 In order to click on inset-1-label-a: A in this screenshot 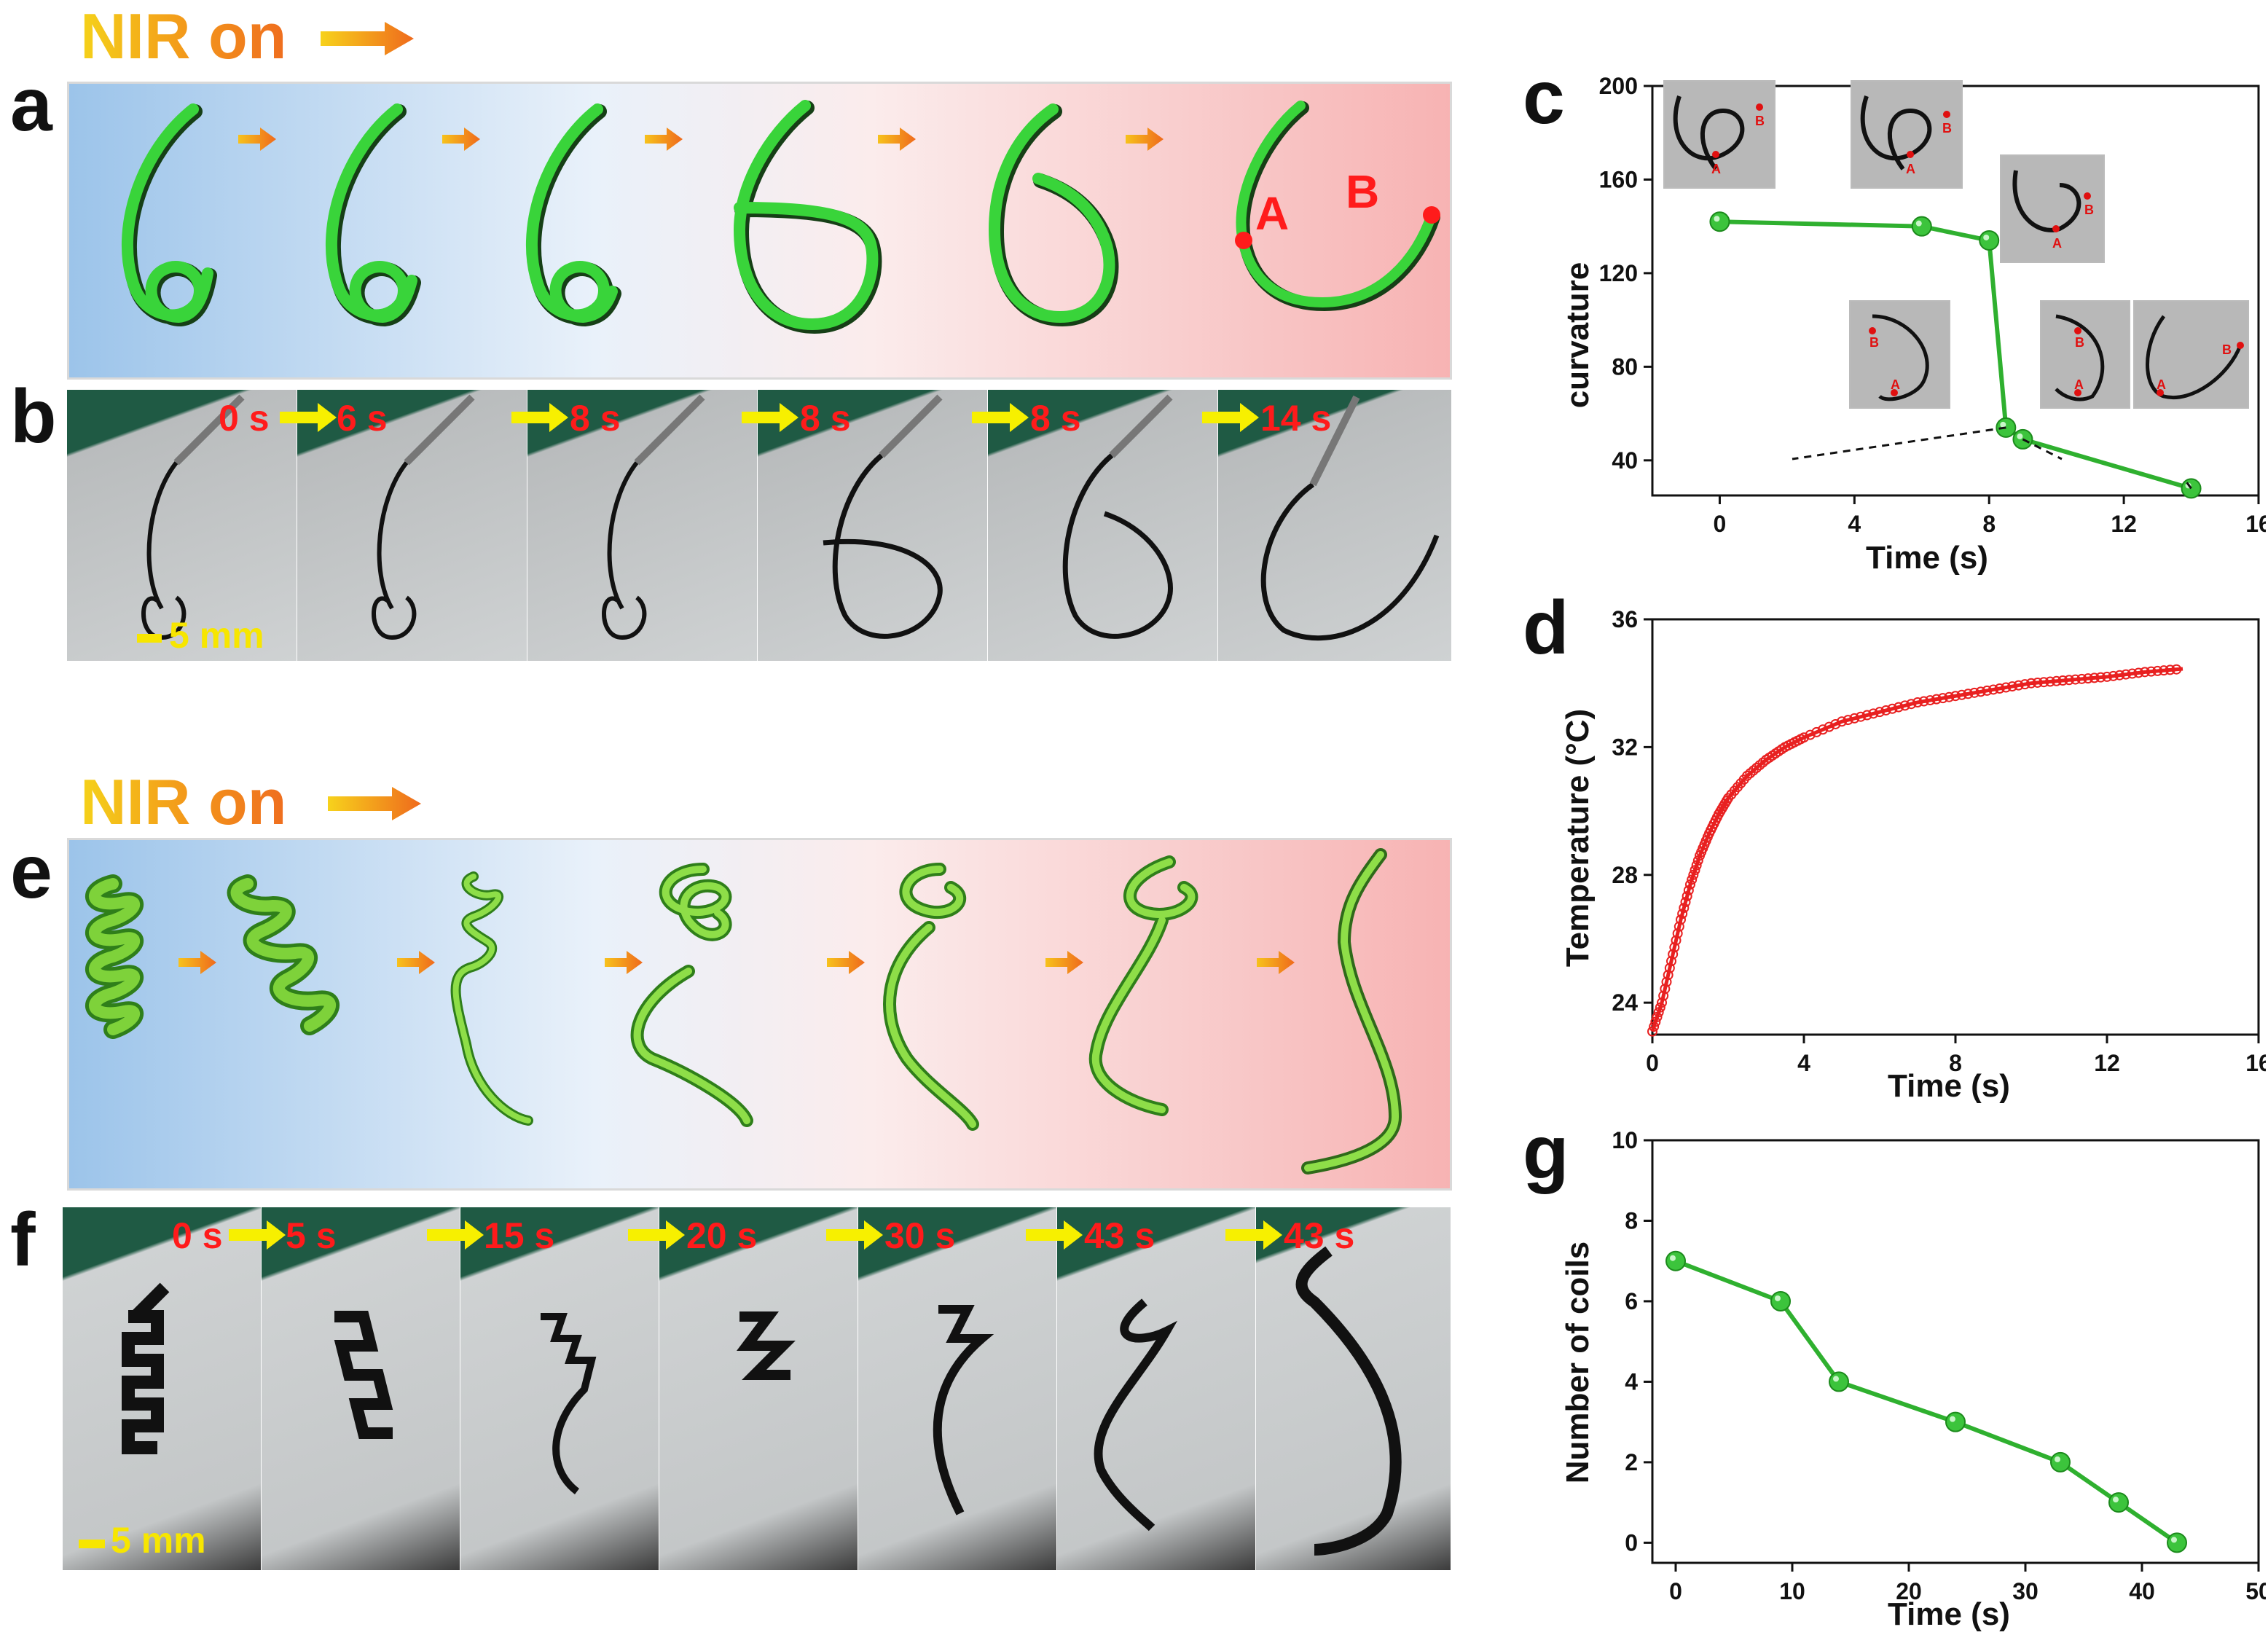, I will do `click(1716, 169)`.